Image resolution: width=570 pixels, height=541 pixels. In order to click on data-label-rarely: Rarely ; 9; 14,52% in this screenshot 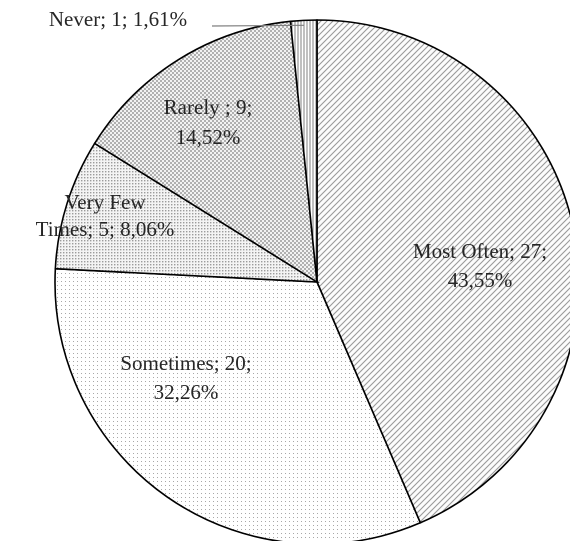, I will do `click(208, 122)`.